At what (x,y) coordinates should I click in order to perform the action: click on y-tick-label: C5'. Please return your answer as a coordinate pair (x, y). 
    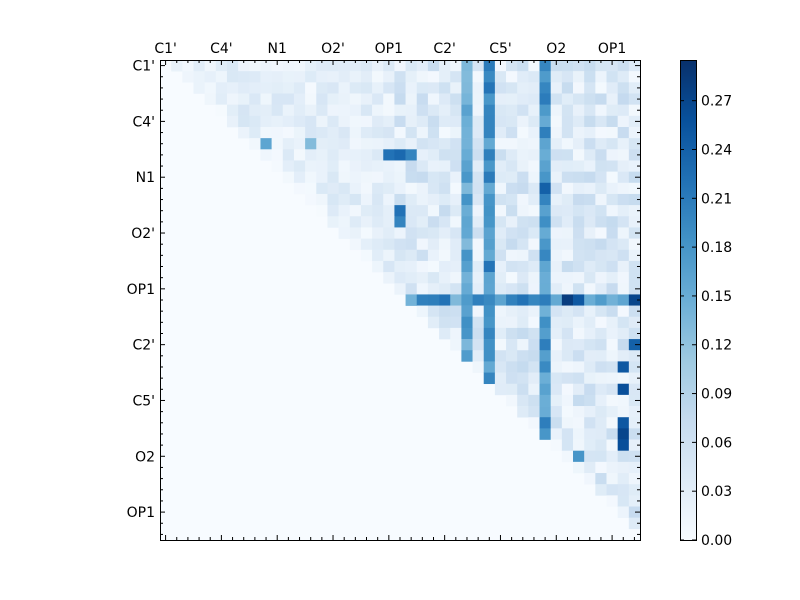
    Looking at the image, I should click on (143, 401).